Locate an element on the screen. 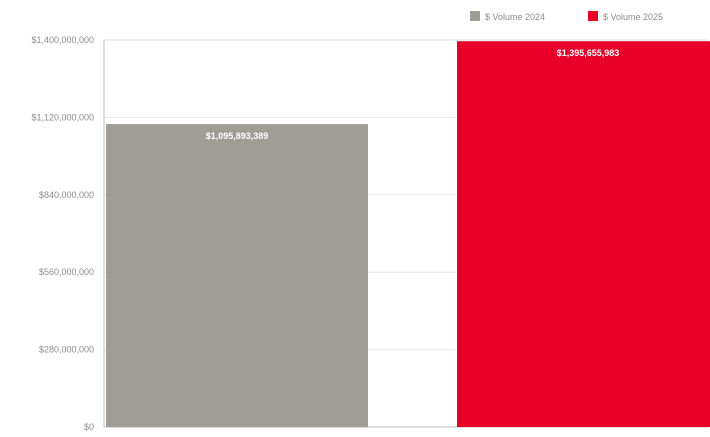 This screenshot has height=437, width=710. y-tick-label: $1,120,000,000 is located at coordinates (62, 117).